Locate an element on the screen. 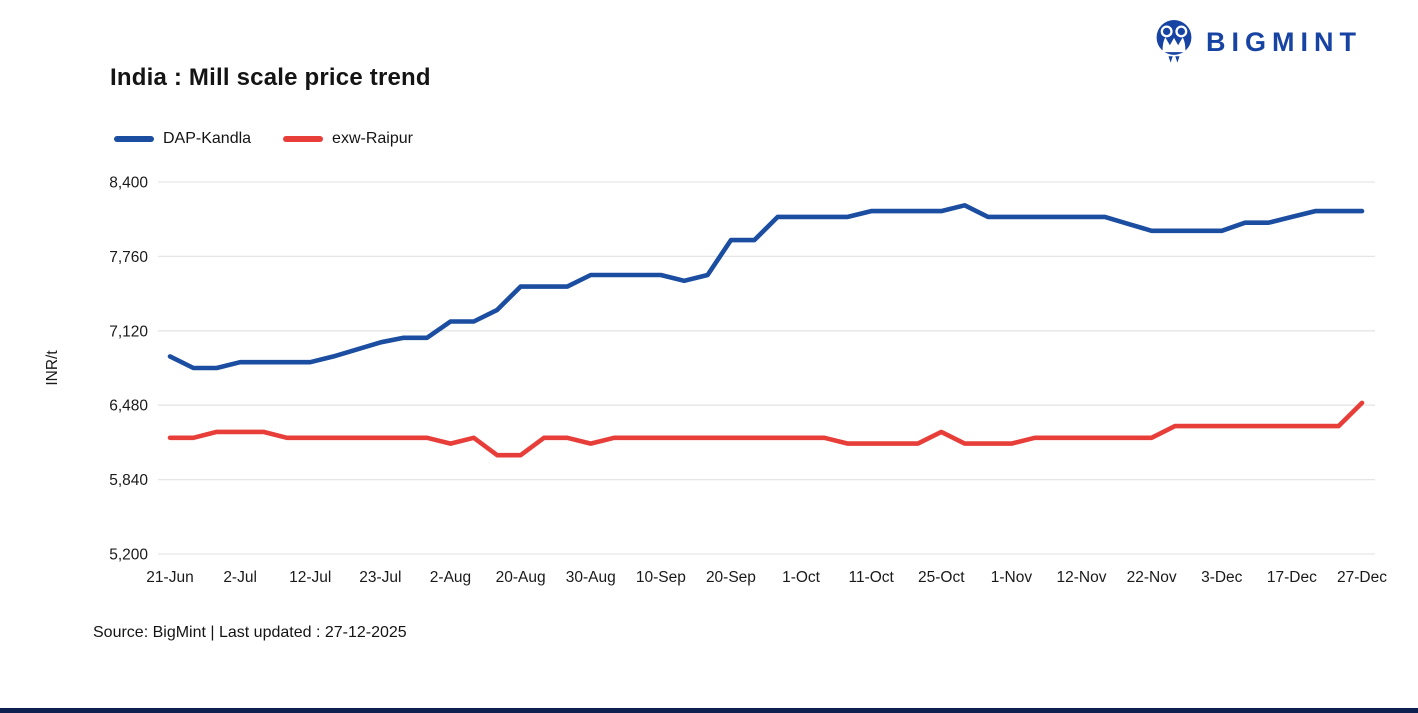 This screenshot has height=713, width=1418. x-tick-label: 25-Oct is located at coordinates (941, 577).